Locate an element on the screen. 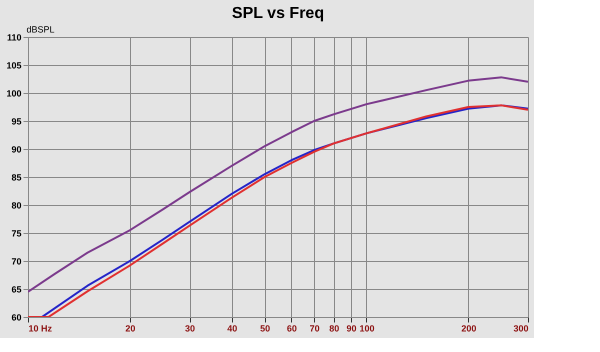 The height and width of the screenshot is (352, 600). x-tick-label: 100 is located at coordinates (367, 329).